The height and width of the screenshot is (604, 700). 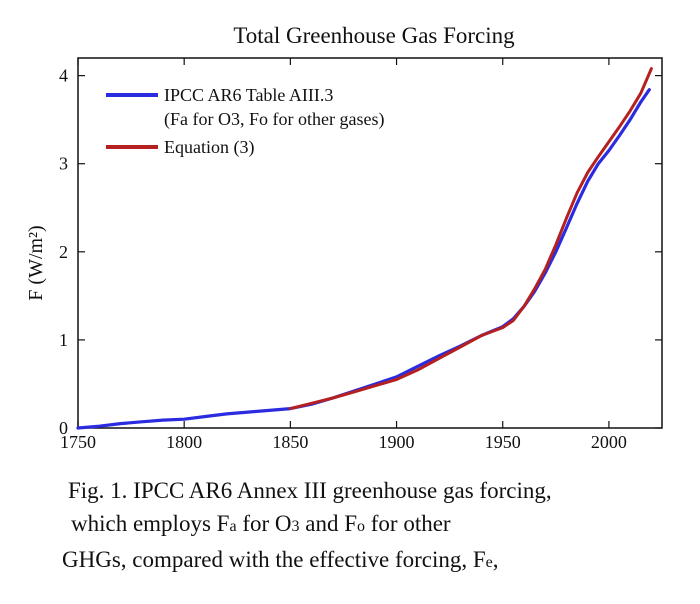 I want to click on x-tick-label: 1800, so click(x=184, y=442).